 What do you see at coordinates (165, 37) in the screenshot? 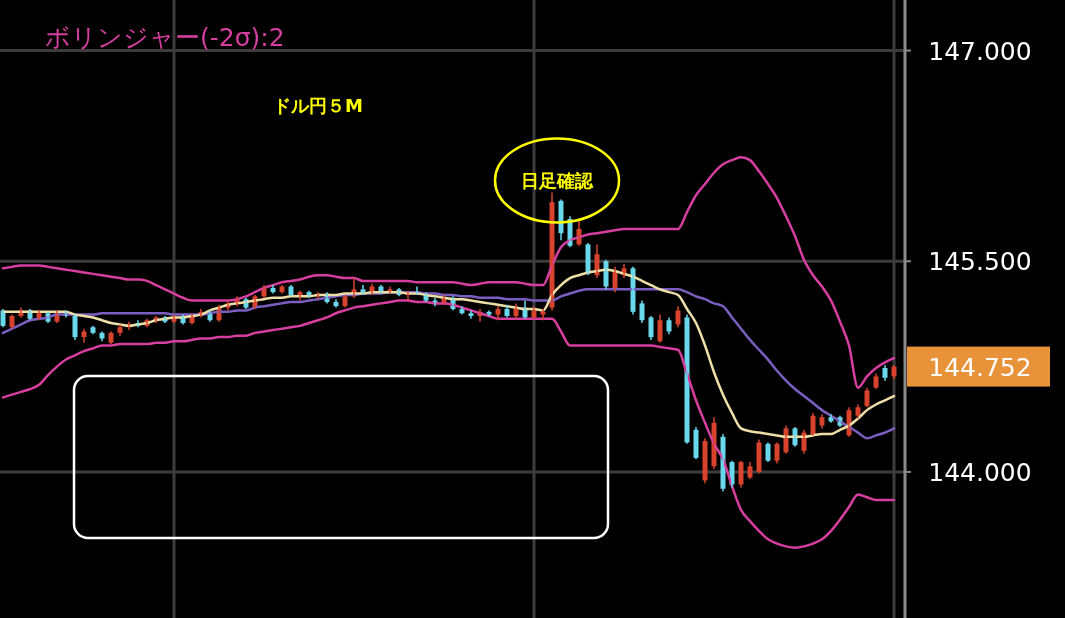
I see `text: ボリンジャー(-2σ):2` at bounding box center [165, 37].